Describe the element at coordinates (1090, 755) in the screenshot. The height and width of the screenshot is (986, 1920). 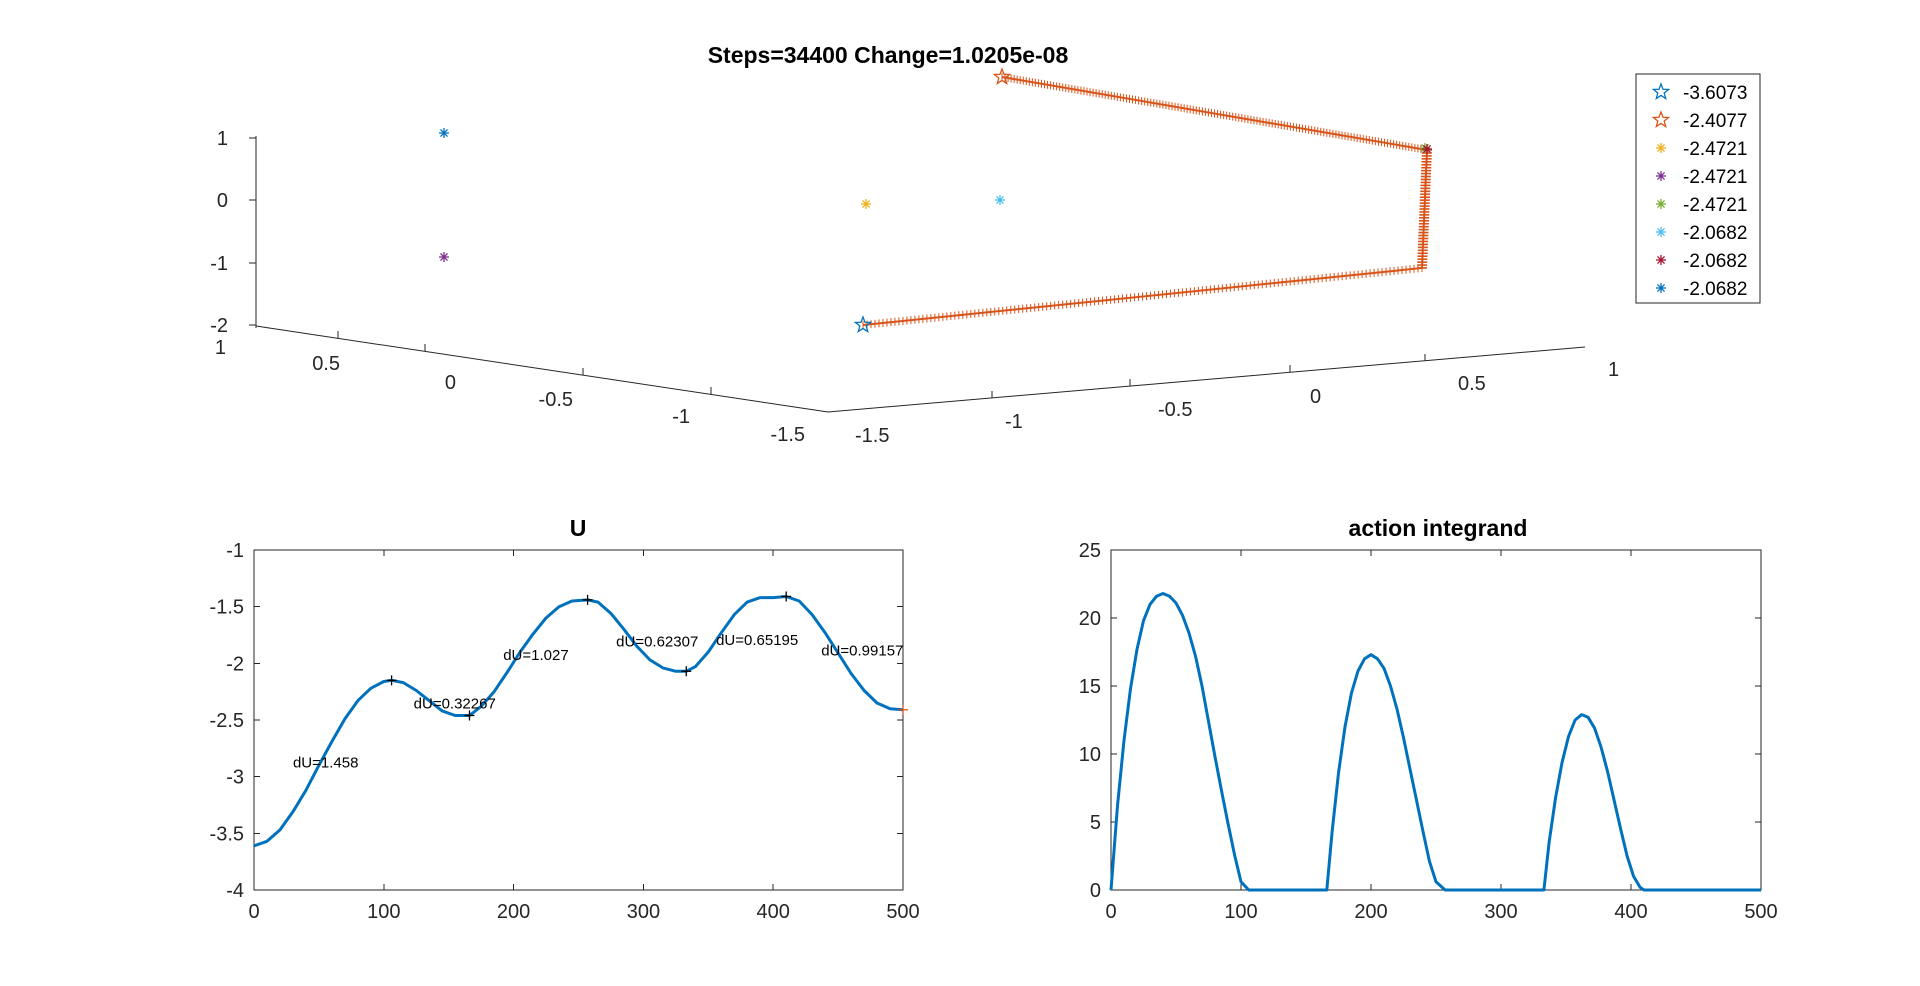
I see `plot-action-y-ticklabel: 10` at that location.